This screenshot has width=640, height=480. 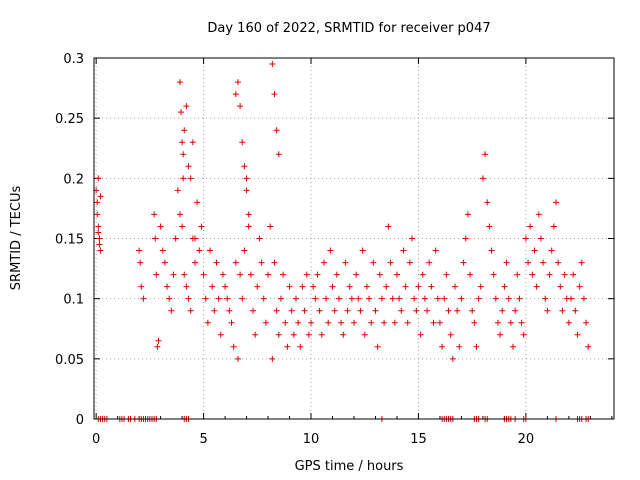 What do you see at coordinates (418, 439) in the screenshot?
I see `x-tick-label: 15` at bounding box center [418, 439].